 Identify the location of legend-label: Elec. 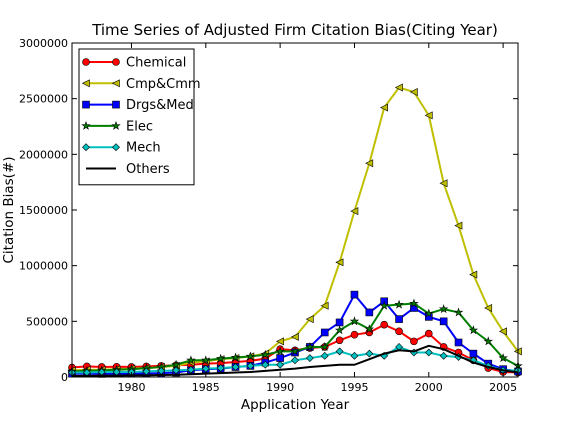
(139, 126).